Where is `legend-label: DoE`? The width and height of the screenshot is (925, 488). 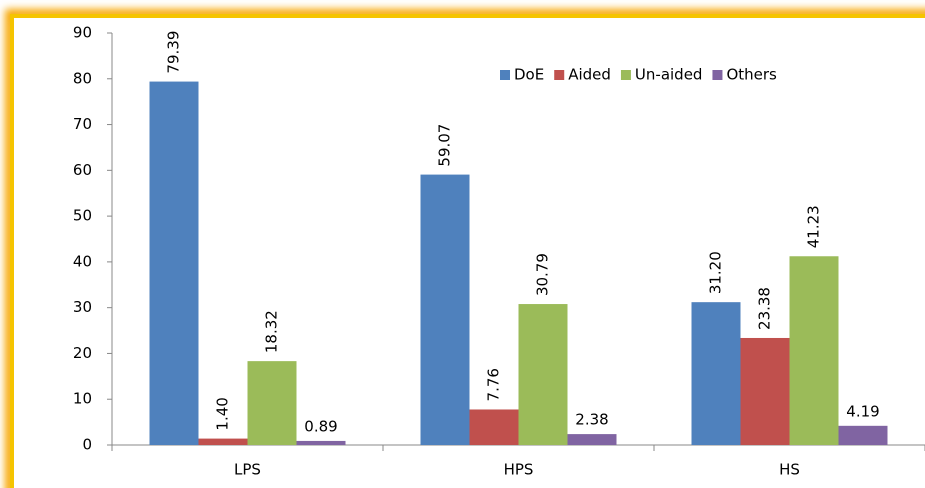 legend-label: DoE is located at coordinates (529, 75).